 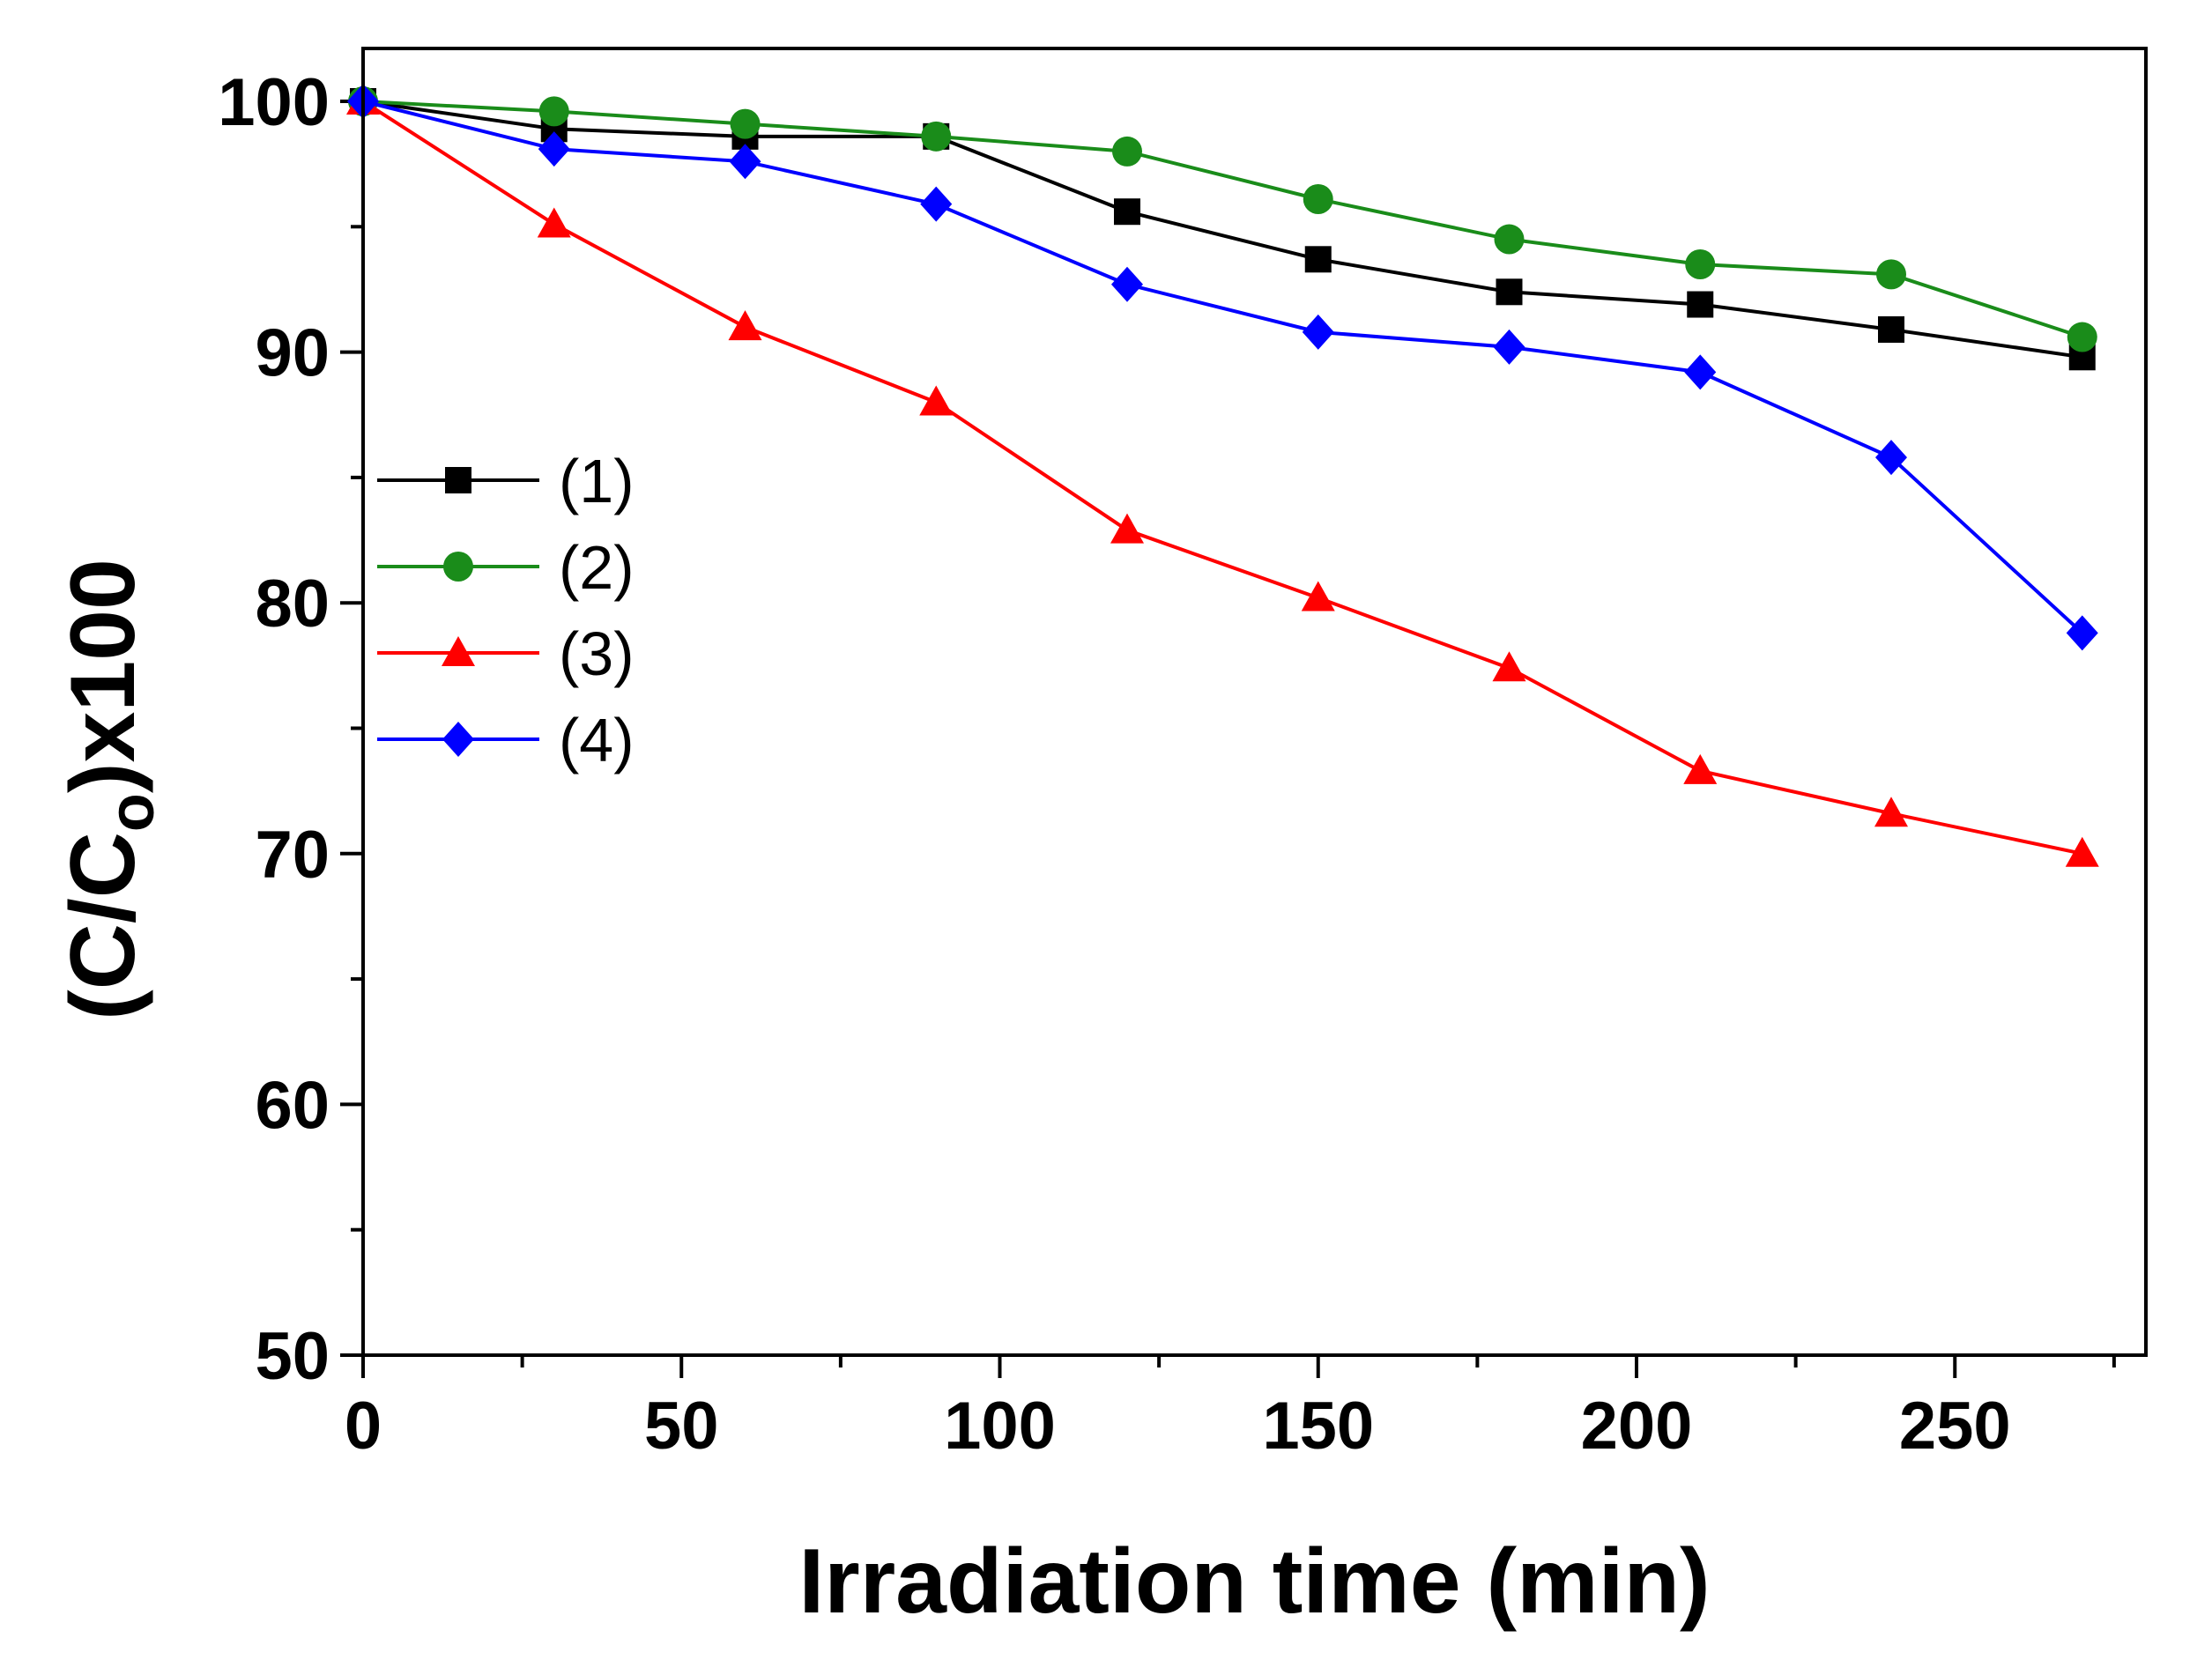 I want to click on x-tick-label: 250, so click(x=1955, y=1426).